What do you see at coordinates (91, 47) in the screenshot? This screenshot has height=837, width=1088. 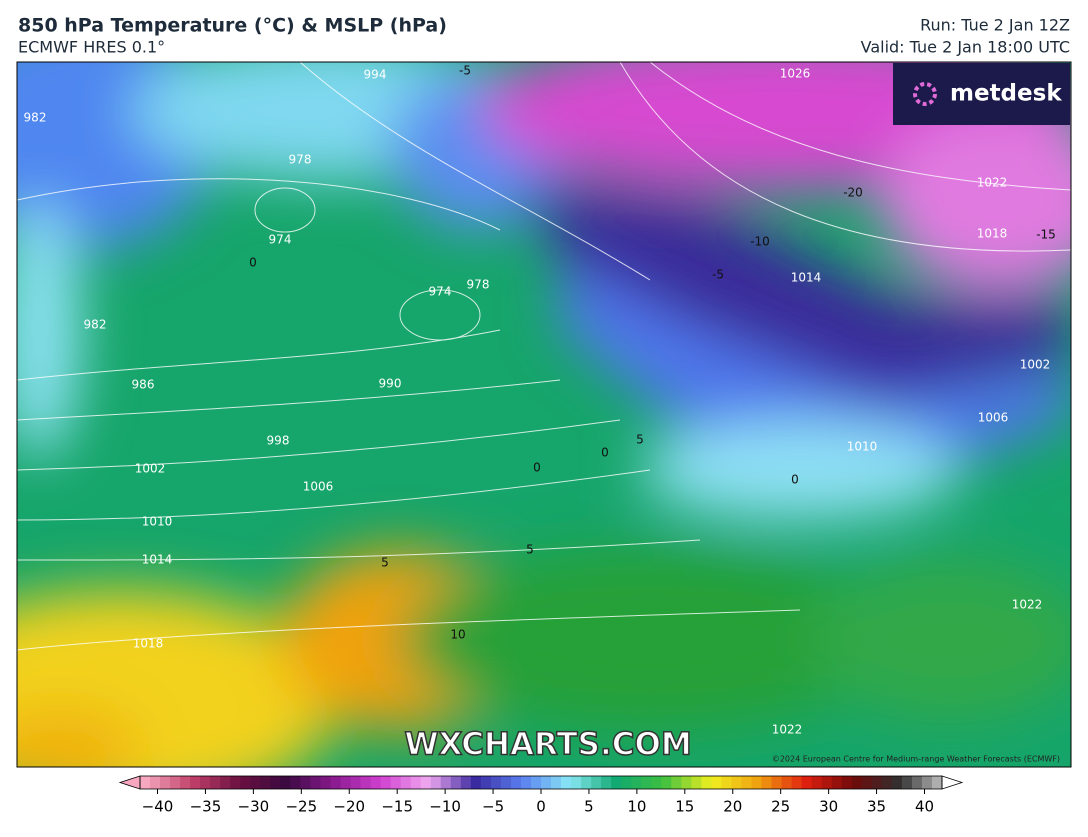 I see `subtitle: ECMWF HRES 0.1°` at bounding box center [91, 47].